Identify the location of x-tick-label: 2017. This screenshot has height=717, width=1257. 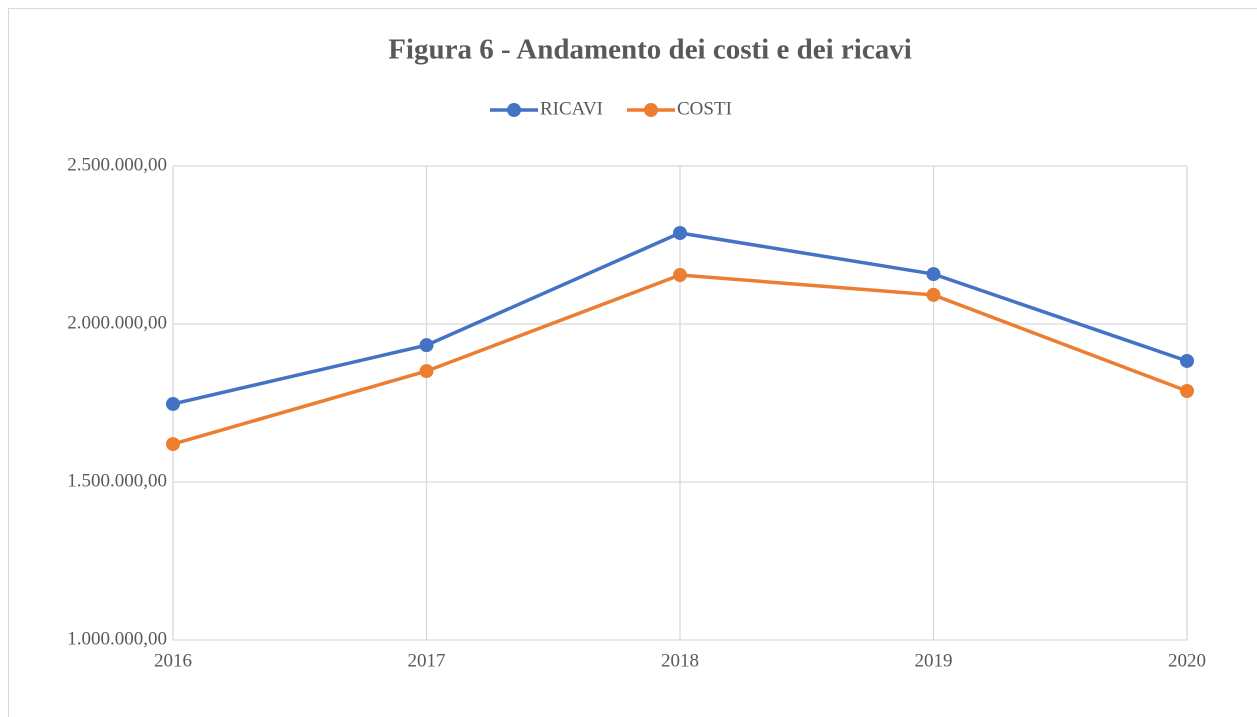
(427, 660).